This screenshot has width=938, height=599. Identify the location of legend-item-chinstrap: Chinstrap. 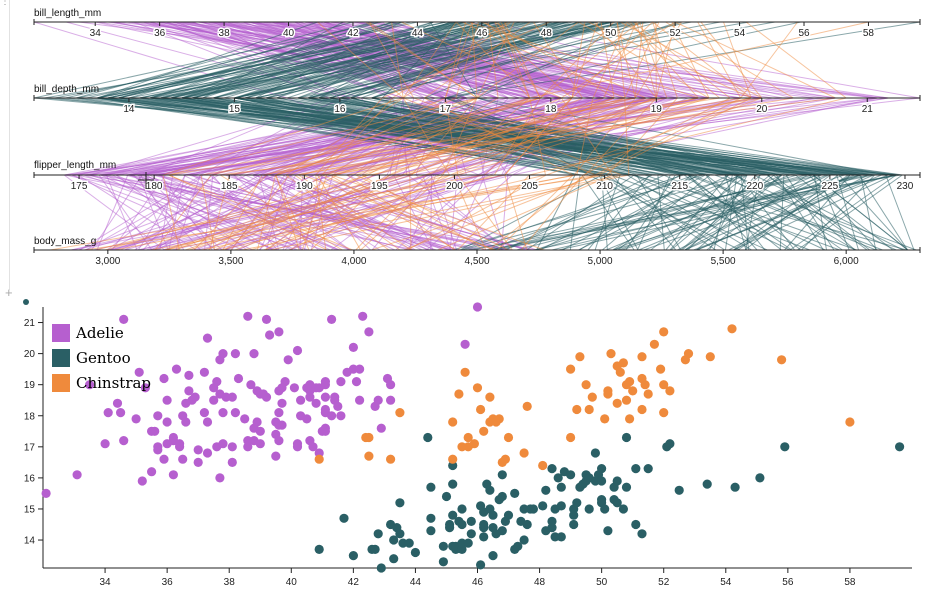
(101, 382).